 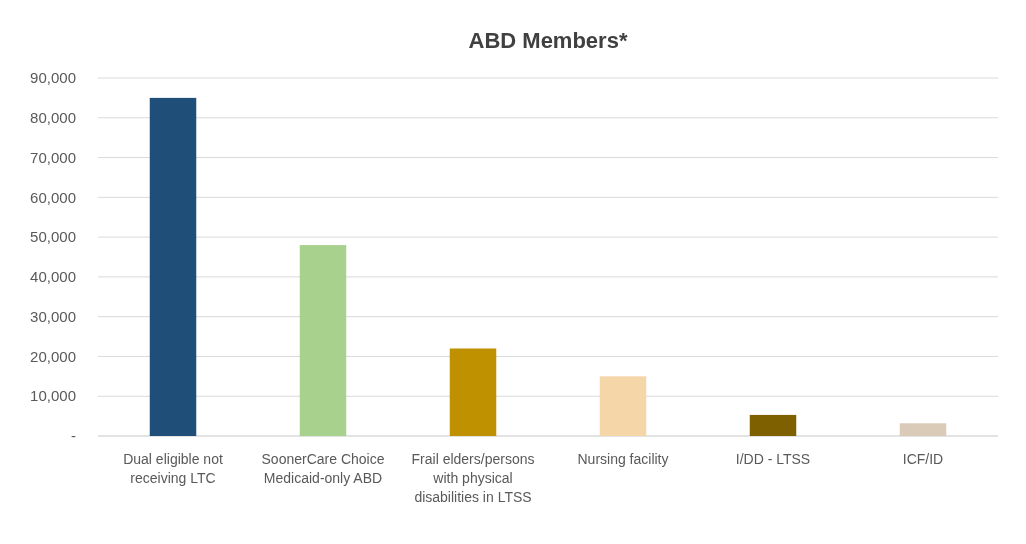 What do you see at coordinates (73, 436) in the screenshot?
I see `y-tick-label: -` at bounding box center [73, 436].